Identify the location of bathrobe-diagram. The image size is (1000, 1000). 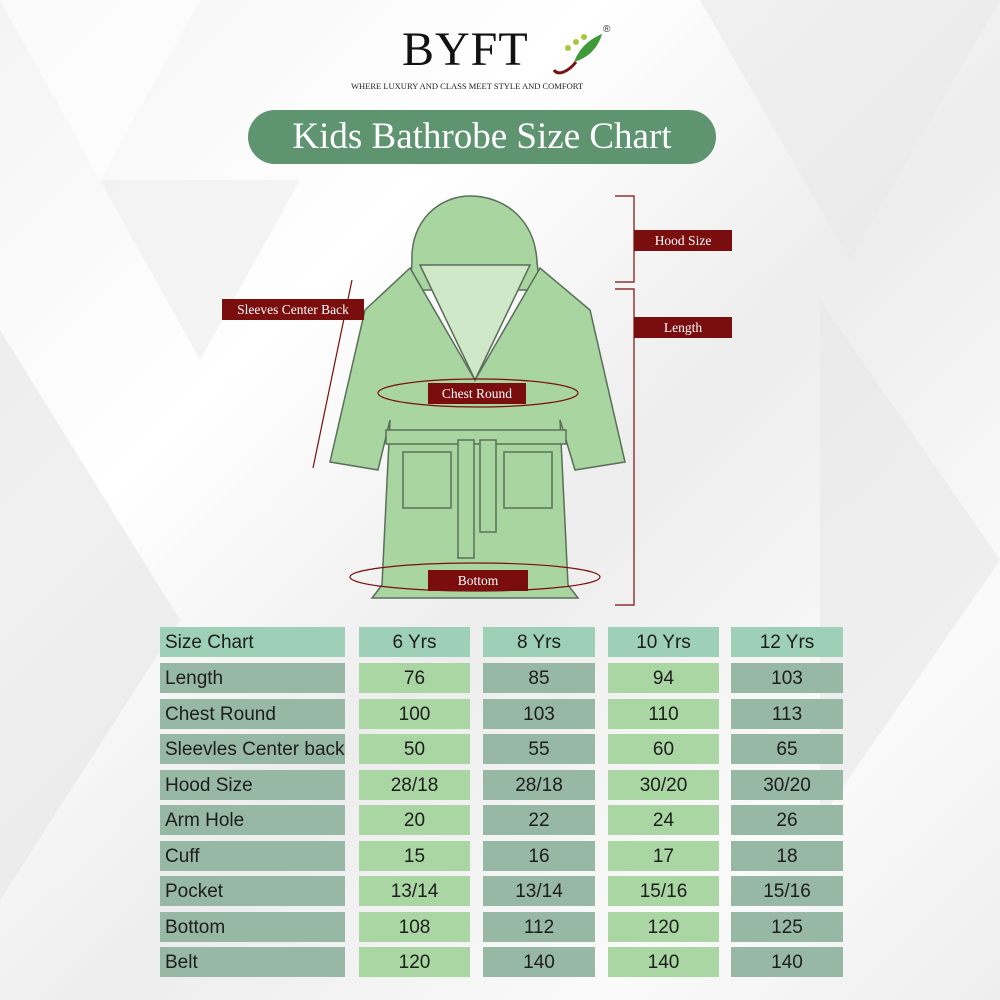
(473, 400).